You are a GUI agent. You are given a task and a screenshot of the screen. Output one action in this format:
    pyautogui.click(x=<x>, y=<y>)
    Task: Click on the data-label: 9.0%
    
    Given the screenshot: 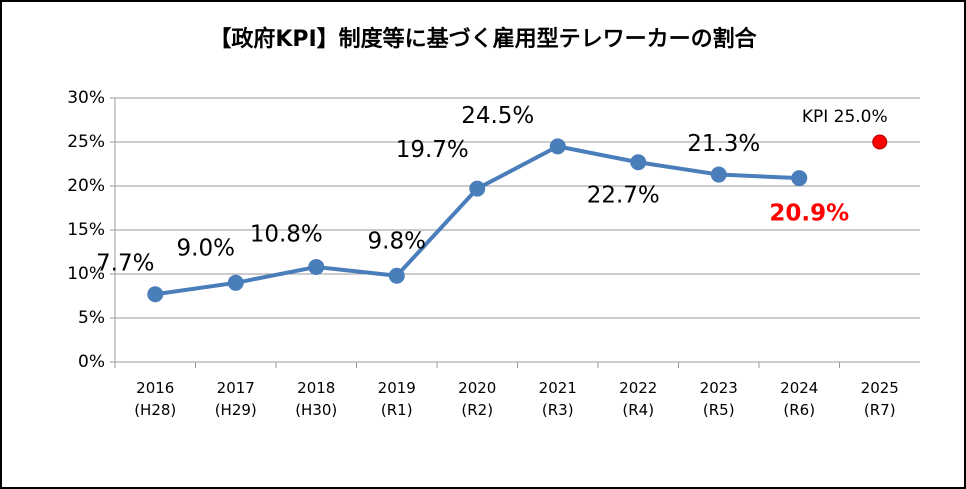 What is the action you would take?
    pyautogui.click(x=206, y=248)
    